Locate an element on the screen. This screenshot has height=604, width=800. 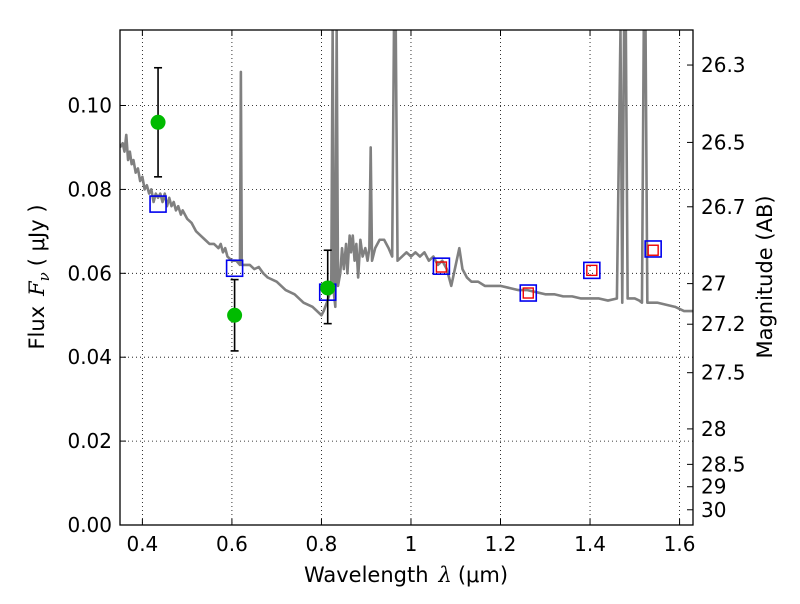
y-tick-label: 0.08 is located at coordinates (89, 189).